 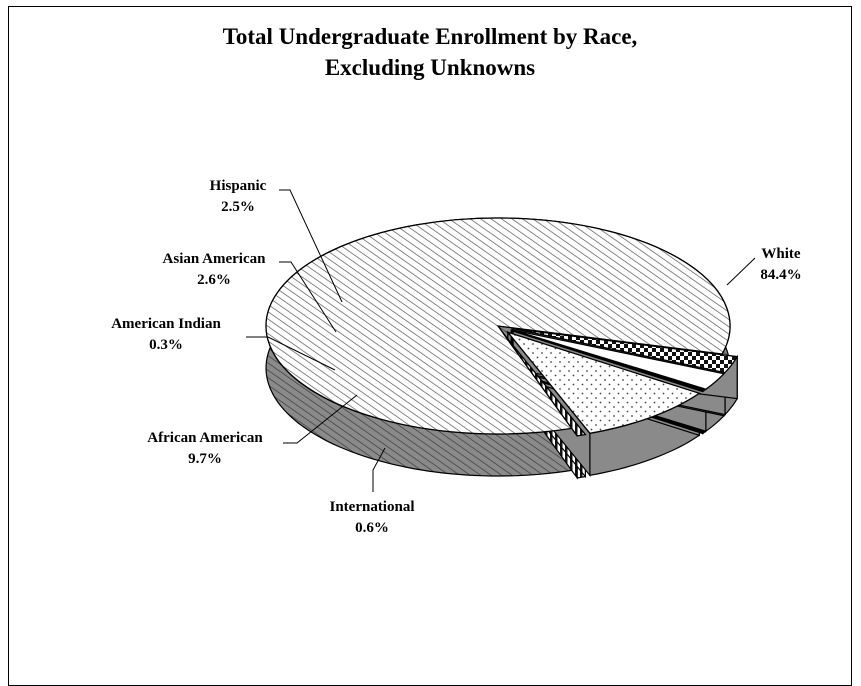 What do you see at coordinates (320, 419) in the screenshot?
I see `leader-line-african-american` at bounding box center [320, 419].